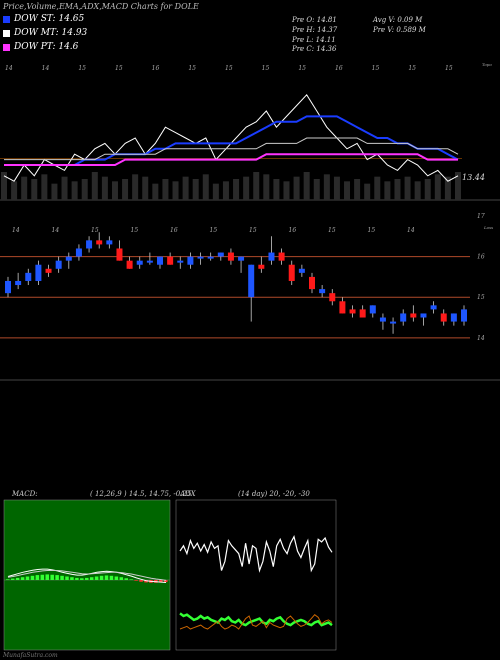 The image size is (500, 660). Describe the element at coordinates (481, 297) in the screenshot. I see `panel2-y-label: 15` at that location.